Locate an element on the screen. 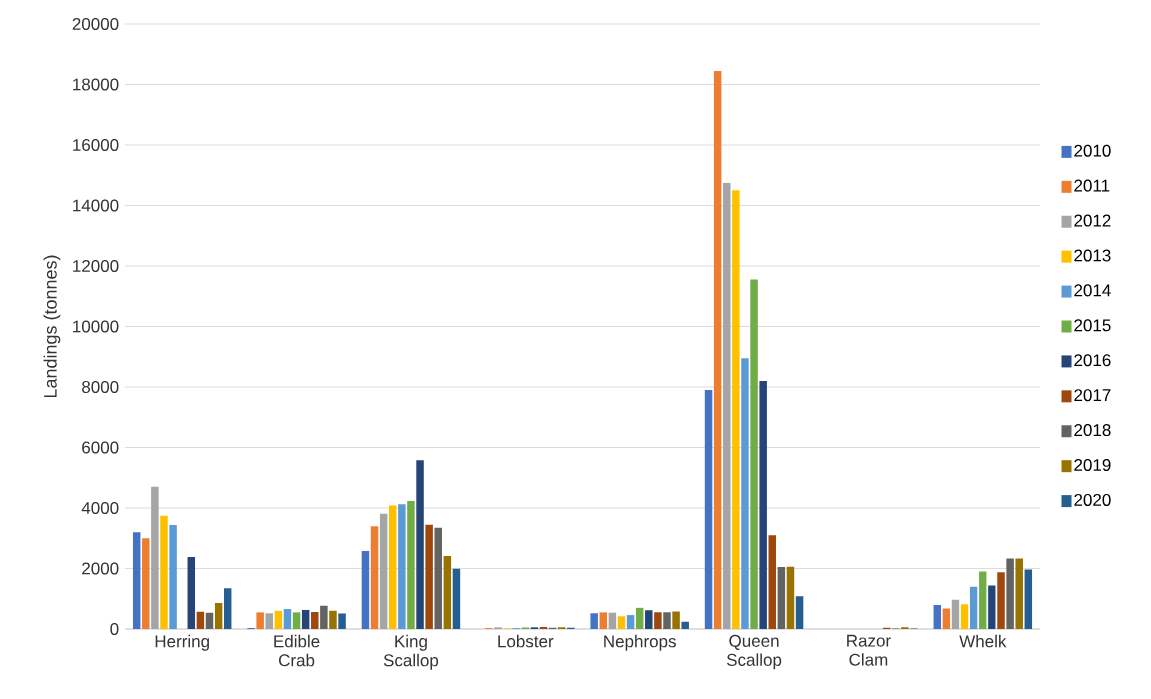 The height and width of the screenshot is (699, 1151). x-tick-label: Edible Crab is located at coordinates (297, 650).